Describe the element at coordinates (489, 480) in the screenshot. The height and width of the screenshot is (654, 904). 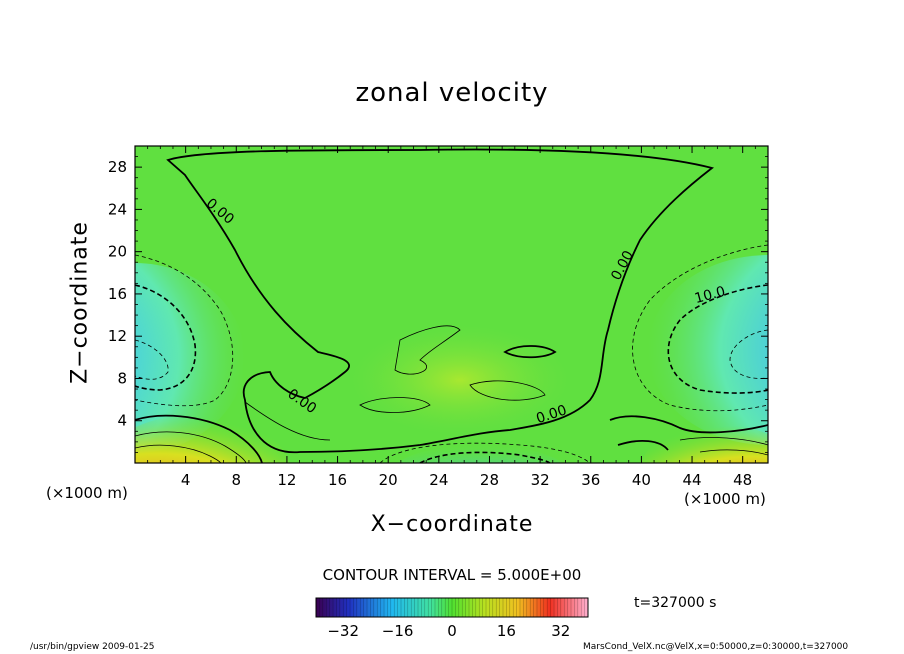
I see `x-tick-label: 28` at that location.